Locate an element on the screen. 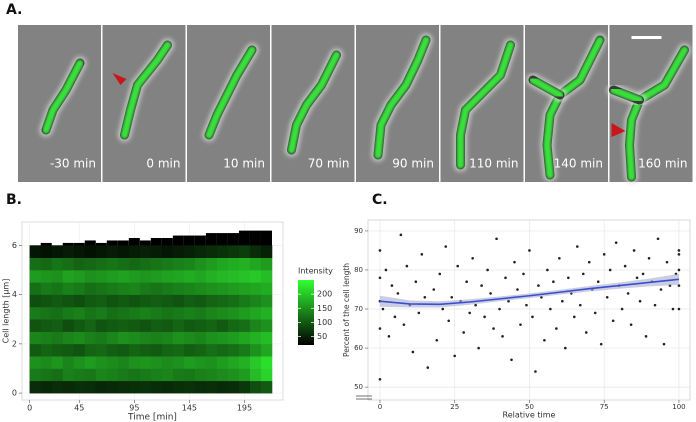 Image resolution: width=696 pixels, height=422 pixels. frame-time-label: 10 min is located at coordinates (244, 164).